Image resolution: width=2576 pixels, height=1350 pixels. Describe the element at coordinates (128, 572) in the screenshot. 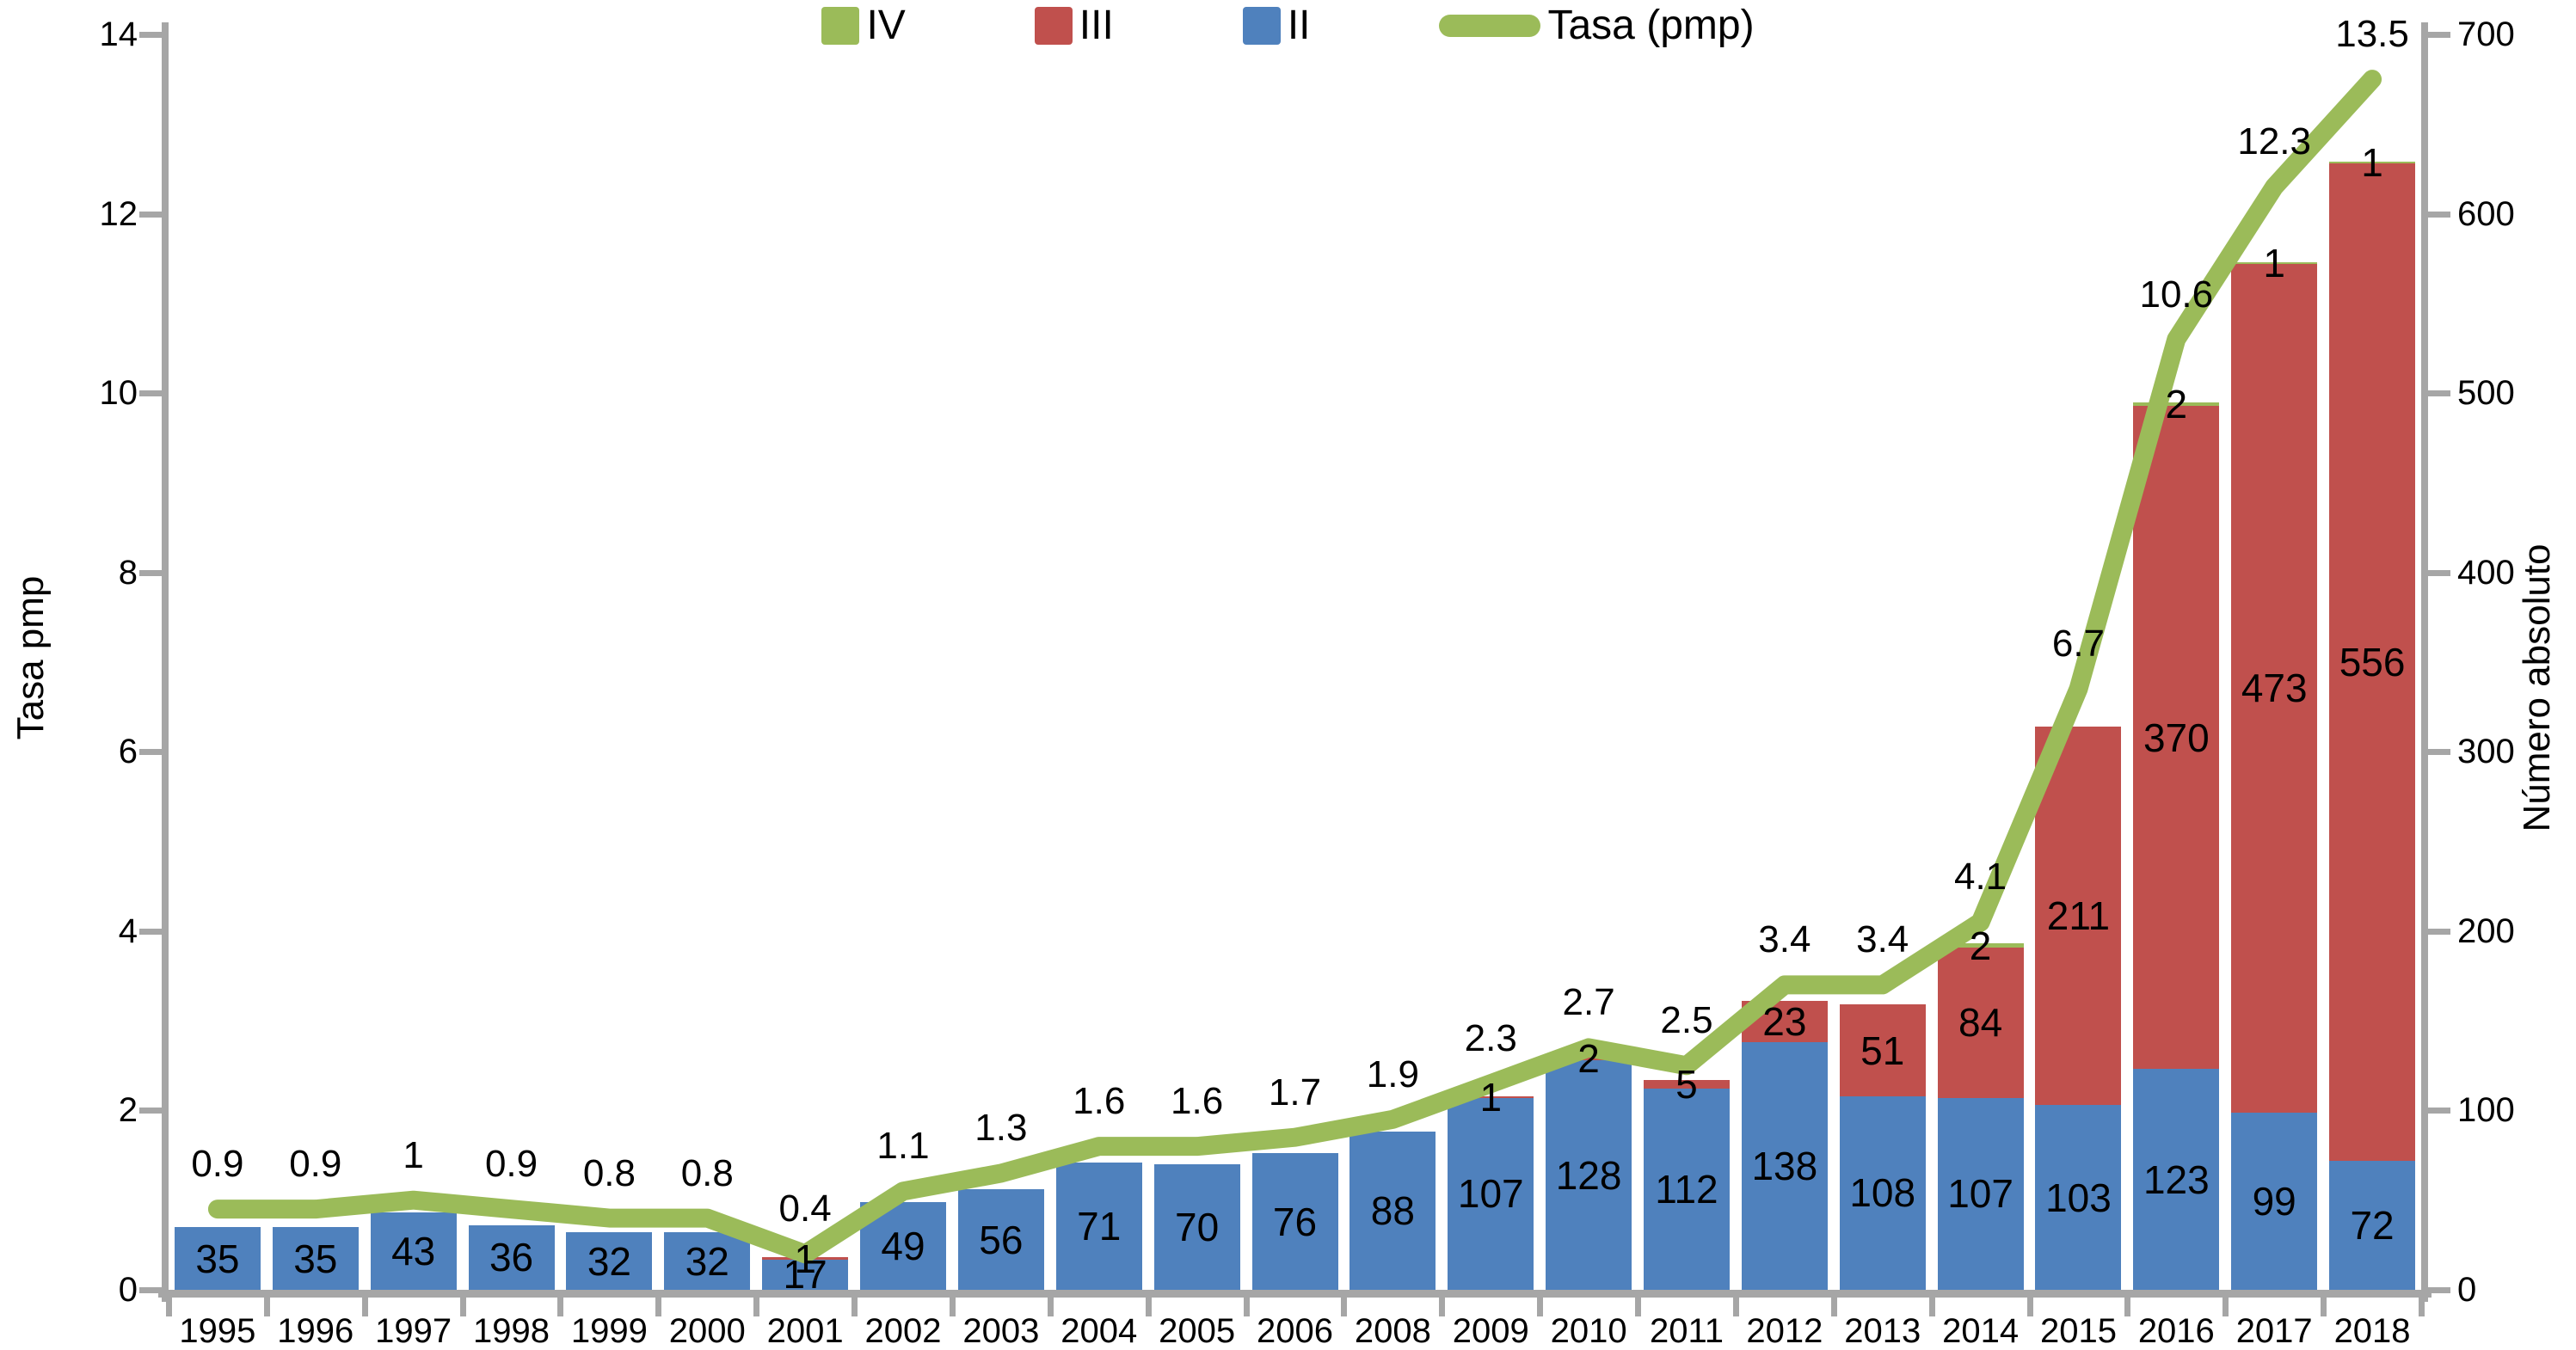

I see `left-axis-tick-label: 8` at that location.